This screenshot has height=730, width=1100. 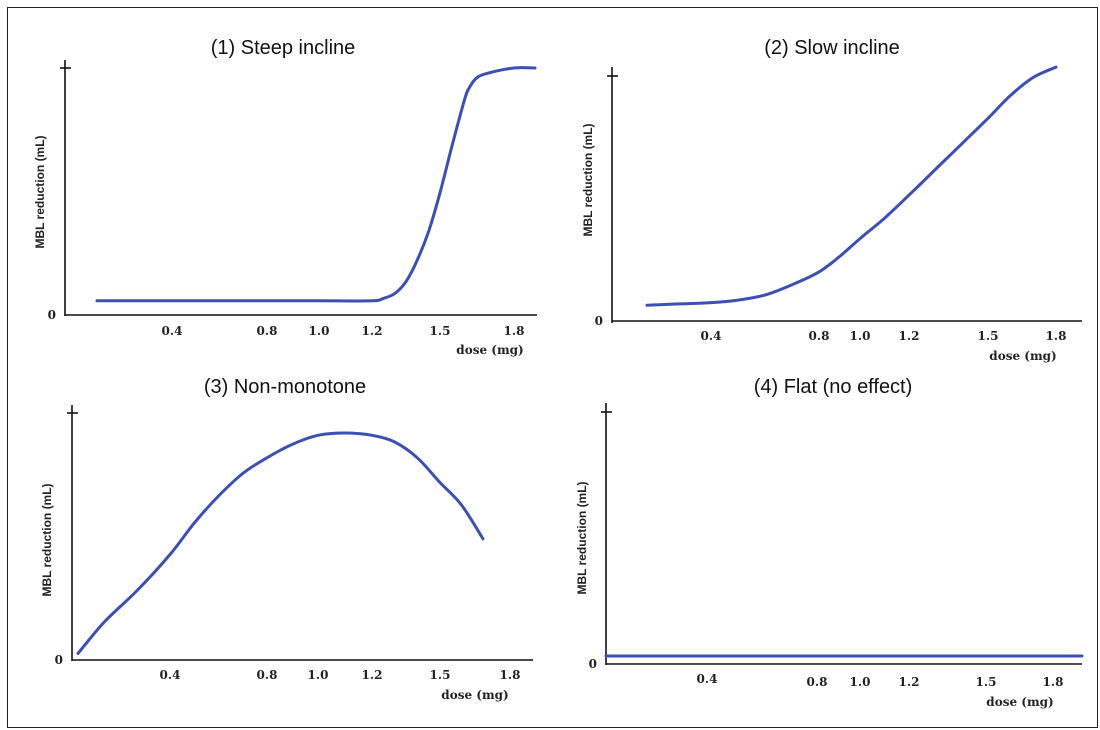 I want to click on panel-title: (1) Steep incline, so click(x=283, y=48).